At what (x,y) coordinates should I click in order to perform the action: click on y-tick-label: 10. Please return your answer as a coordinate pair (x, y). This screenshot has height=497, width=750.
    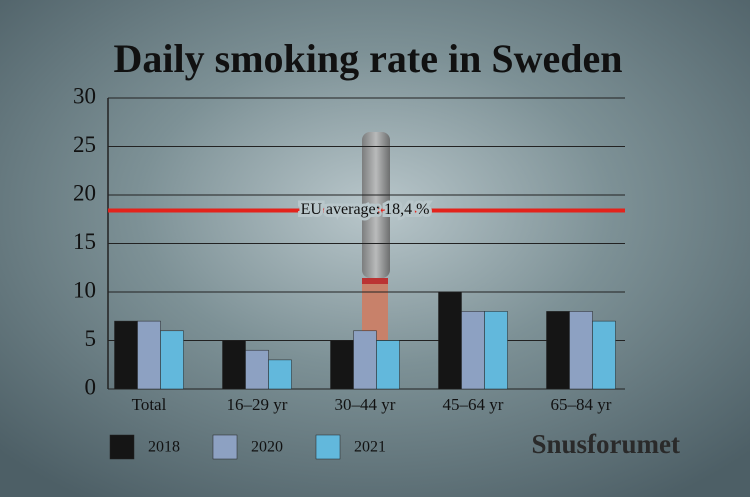
    Looking at the image, I should click on (84, 289).